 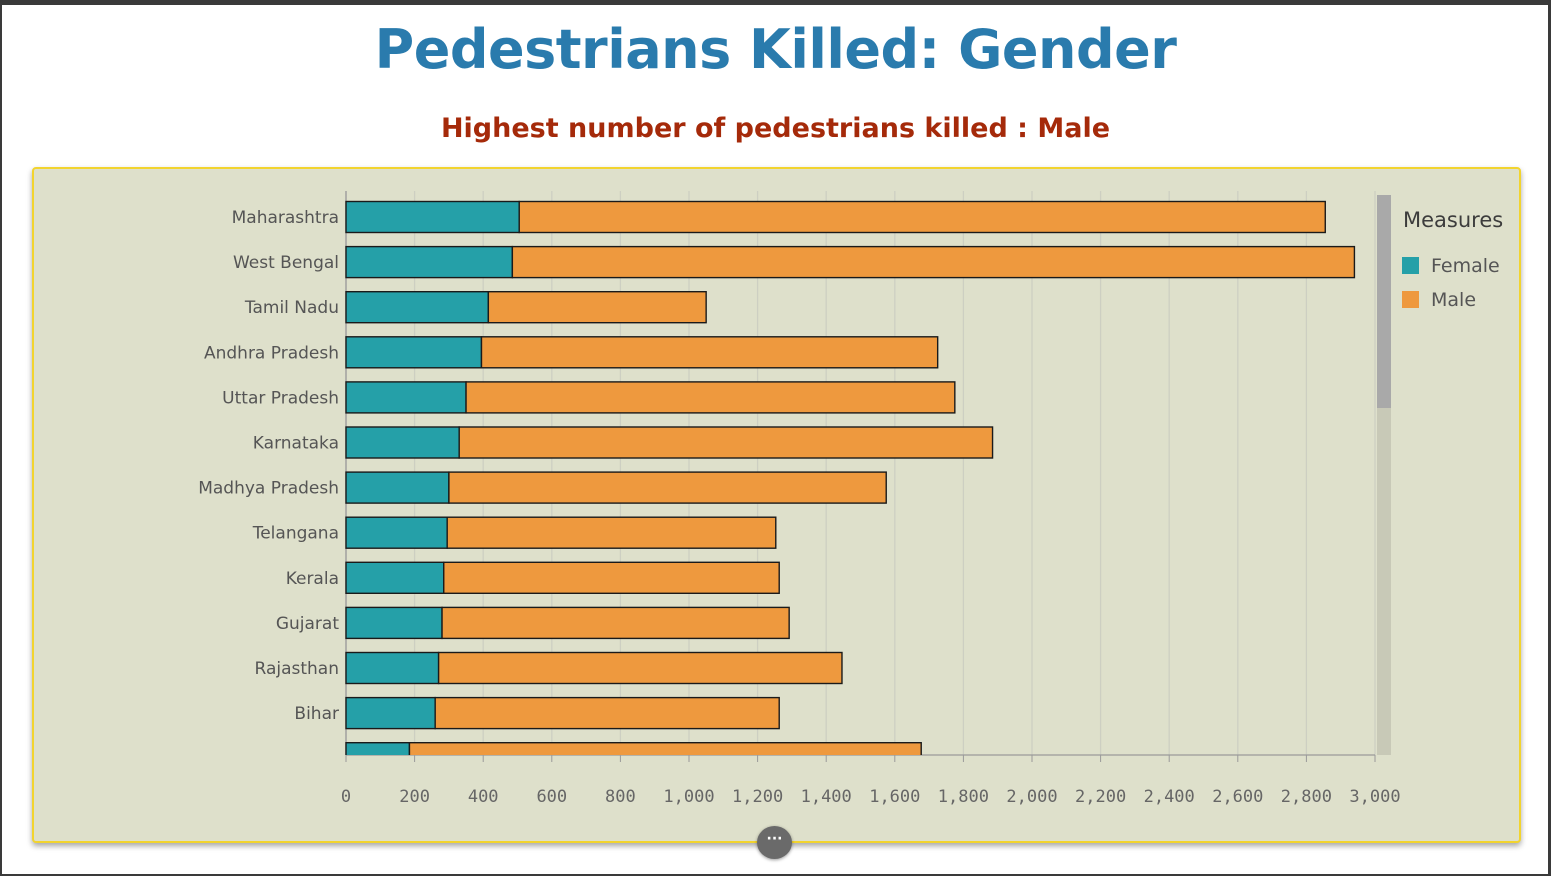 I want to click on y-tick-label: Bihar, so click(x=316, y=714).